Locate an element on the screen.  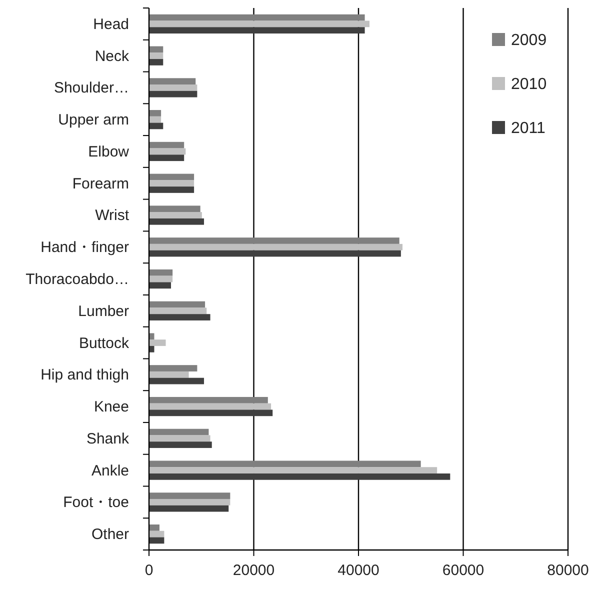
y-tick-label: Forearm is located at coordinates (100, 183).